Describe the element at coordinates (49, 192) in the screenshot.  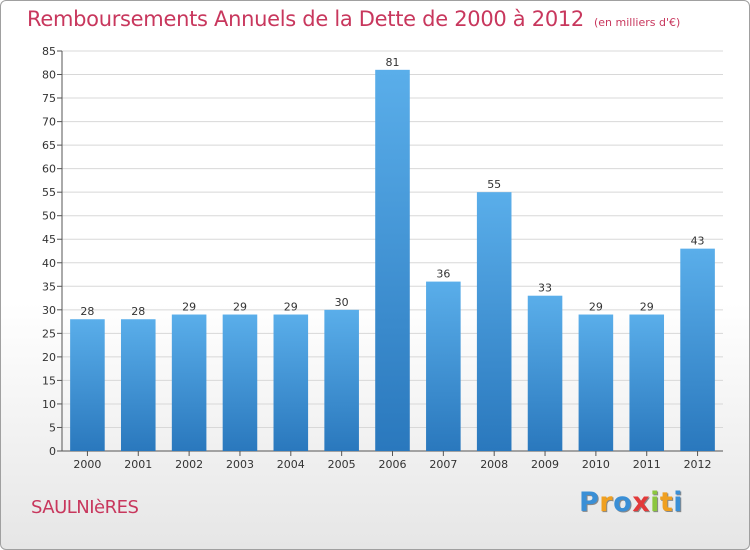
I see `y-tick-label: 55` at that location.